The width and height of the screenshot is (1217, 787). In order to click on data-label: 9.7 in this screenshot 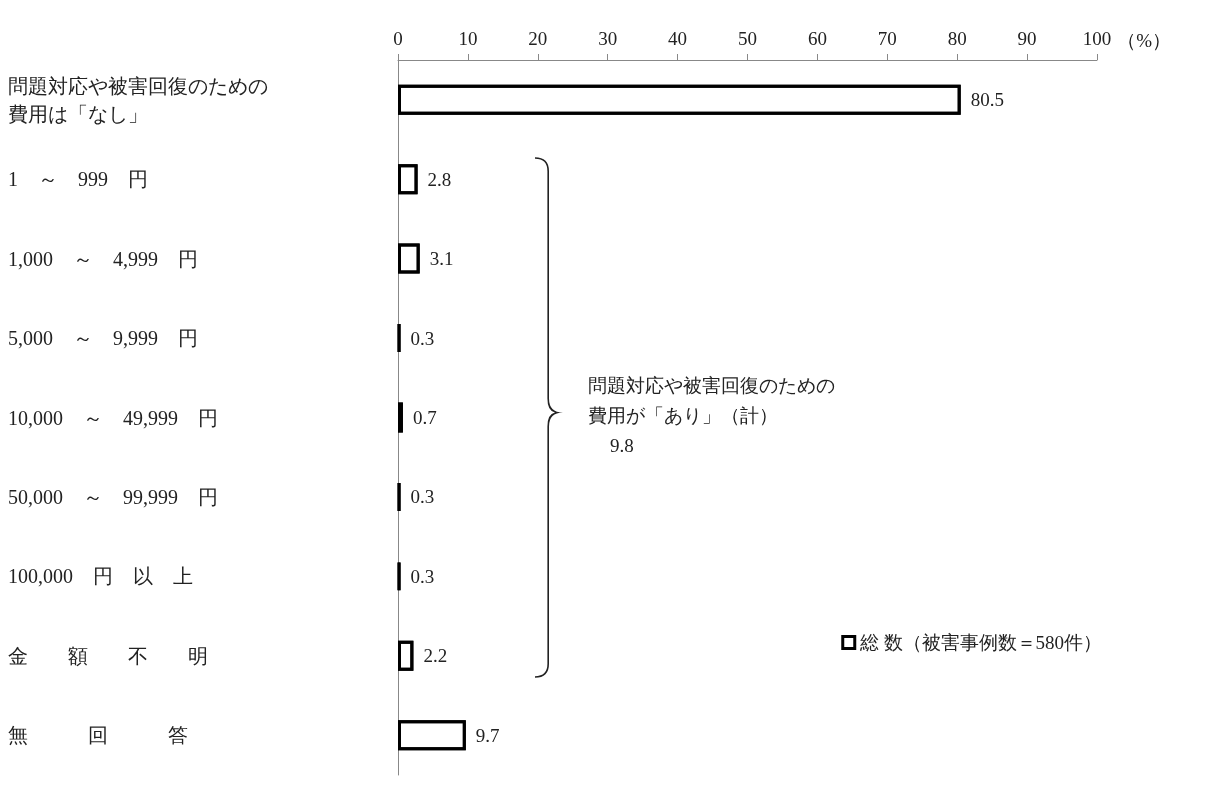, I will do `click(487, 735)`.